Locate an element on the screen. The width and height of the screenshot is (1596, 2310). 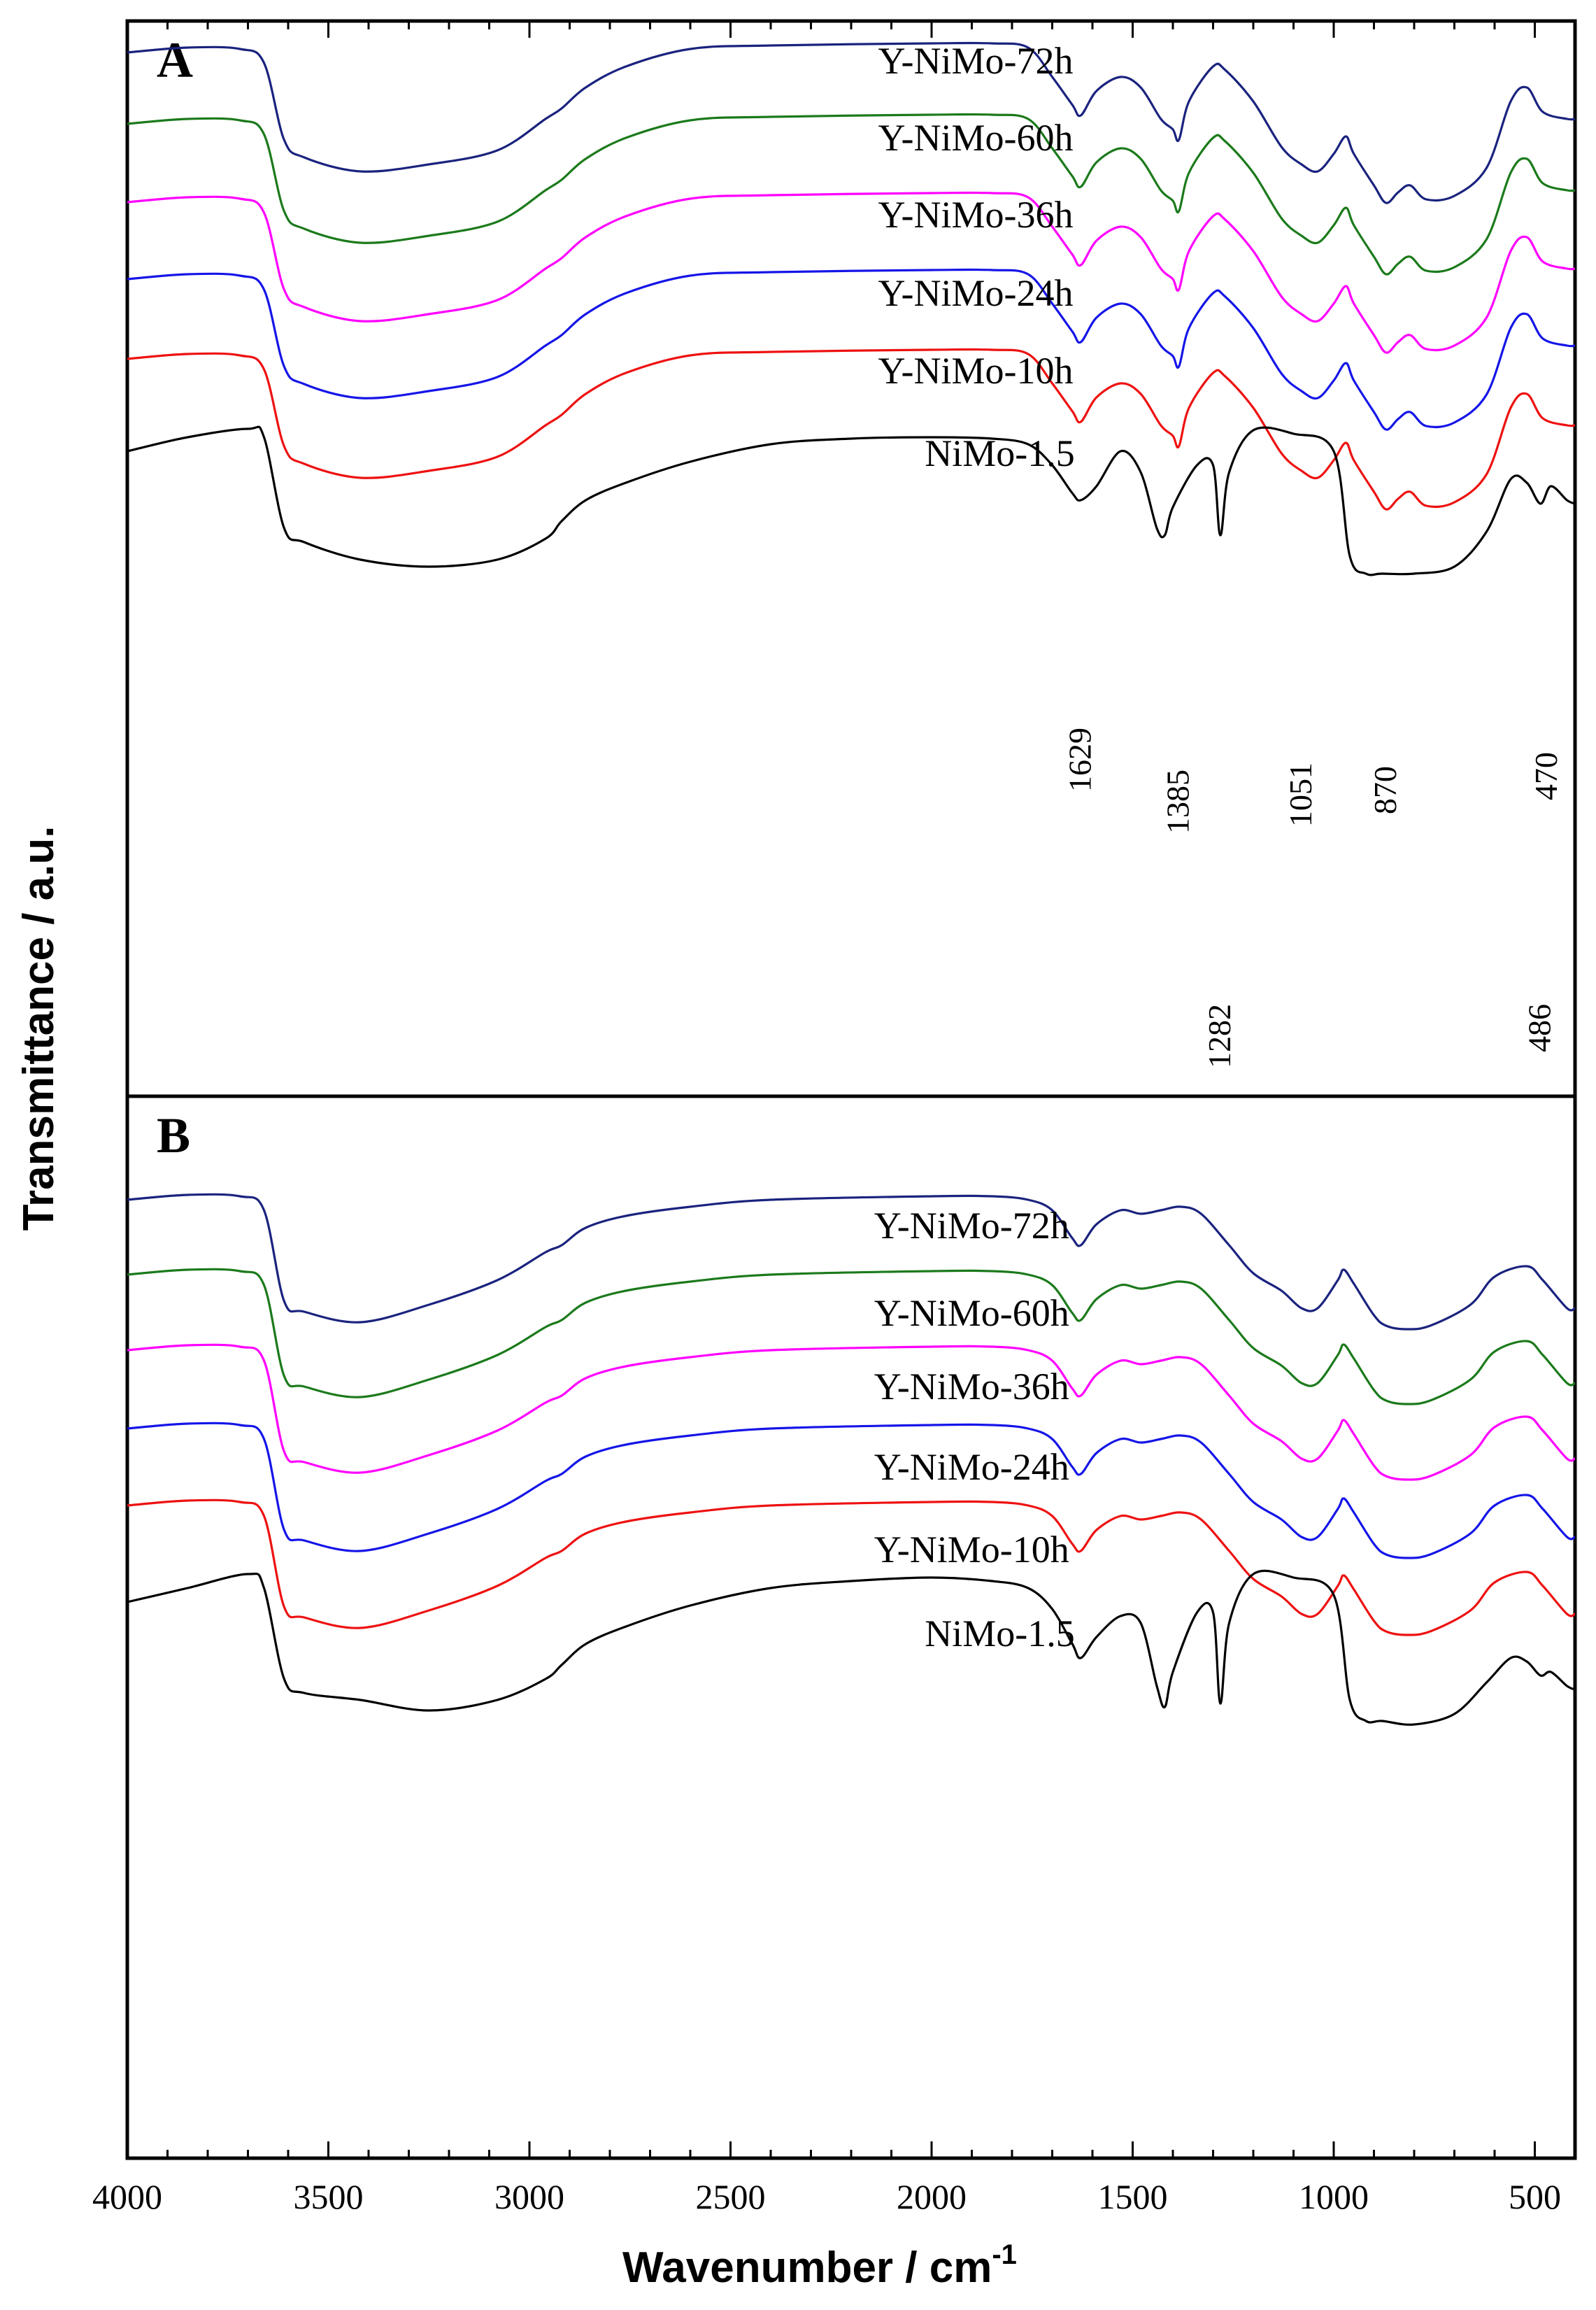
x-axis-title-superscript: -1 is located at coordinates (1004, 2254).